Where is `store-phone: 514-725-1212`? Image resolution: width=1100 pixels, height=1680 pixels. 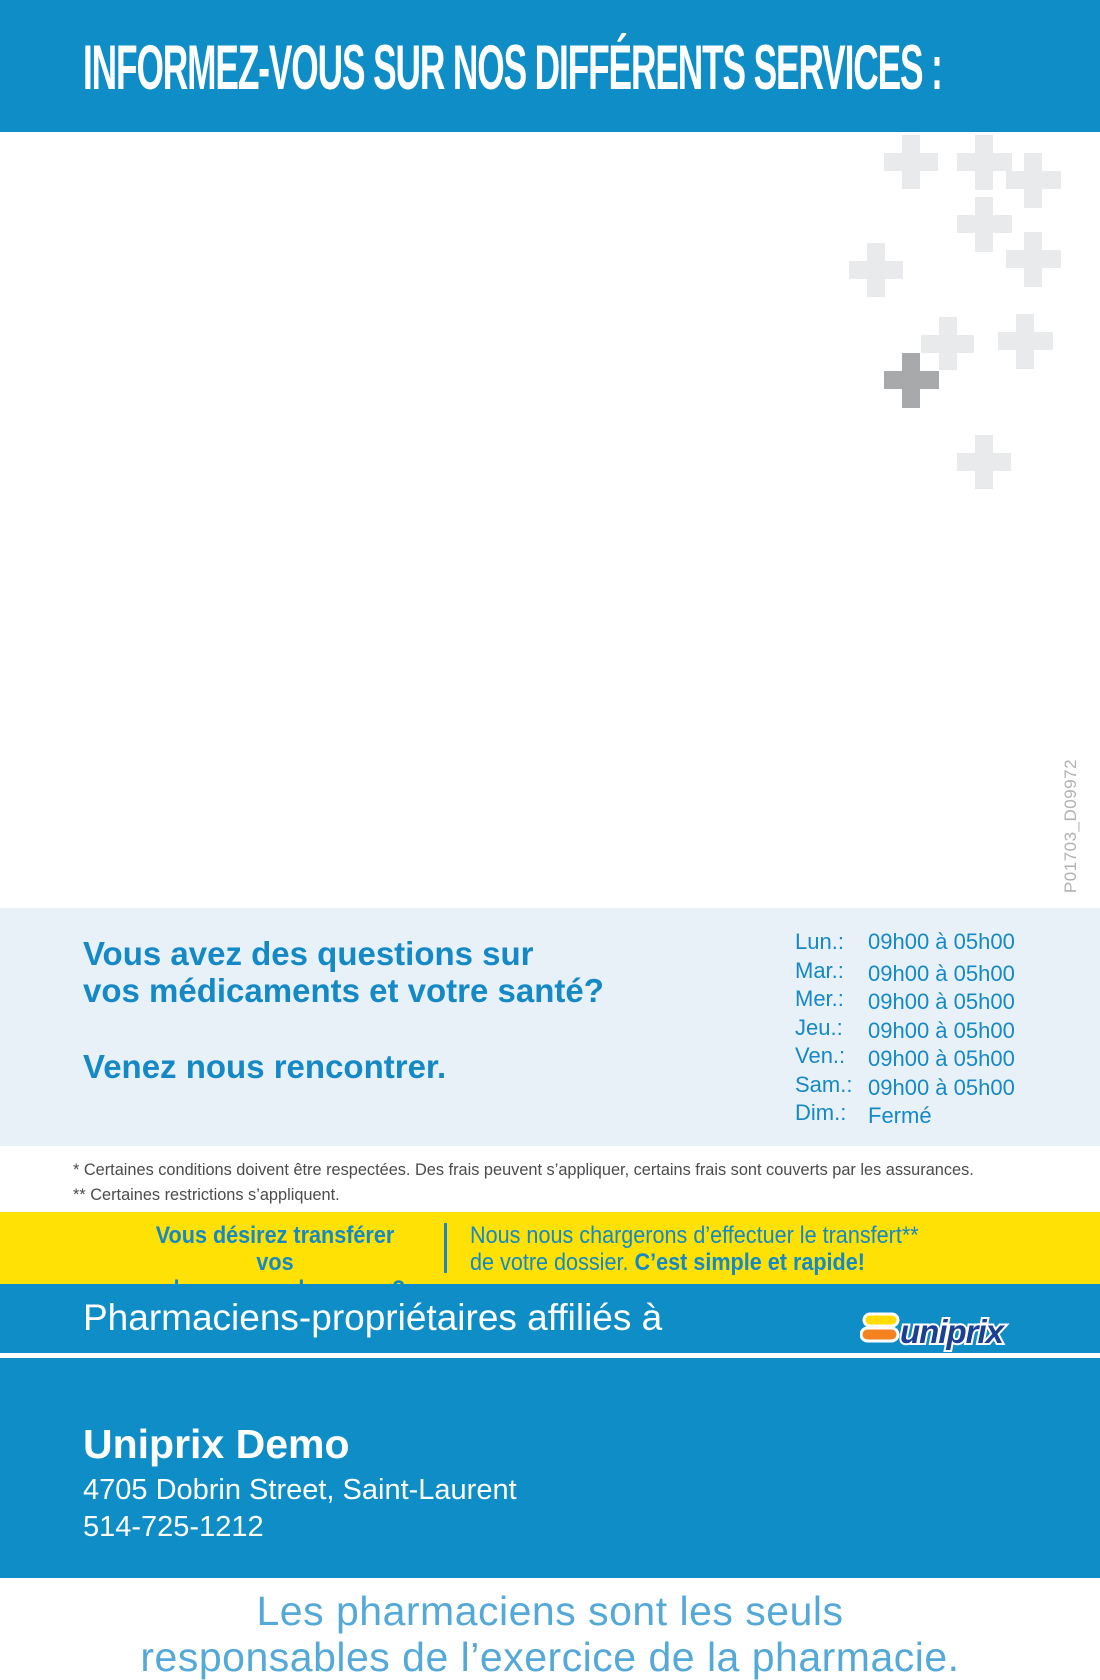 store-phone: 514-725-1212 is located at coordinates (173, 1527).